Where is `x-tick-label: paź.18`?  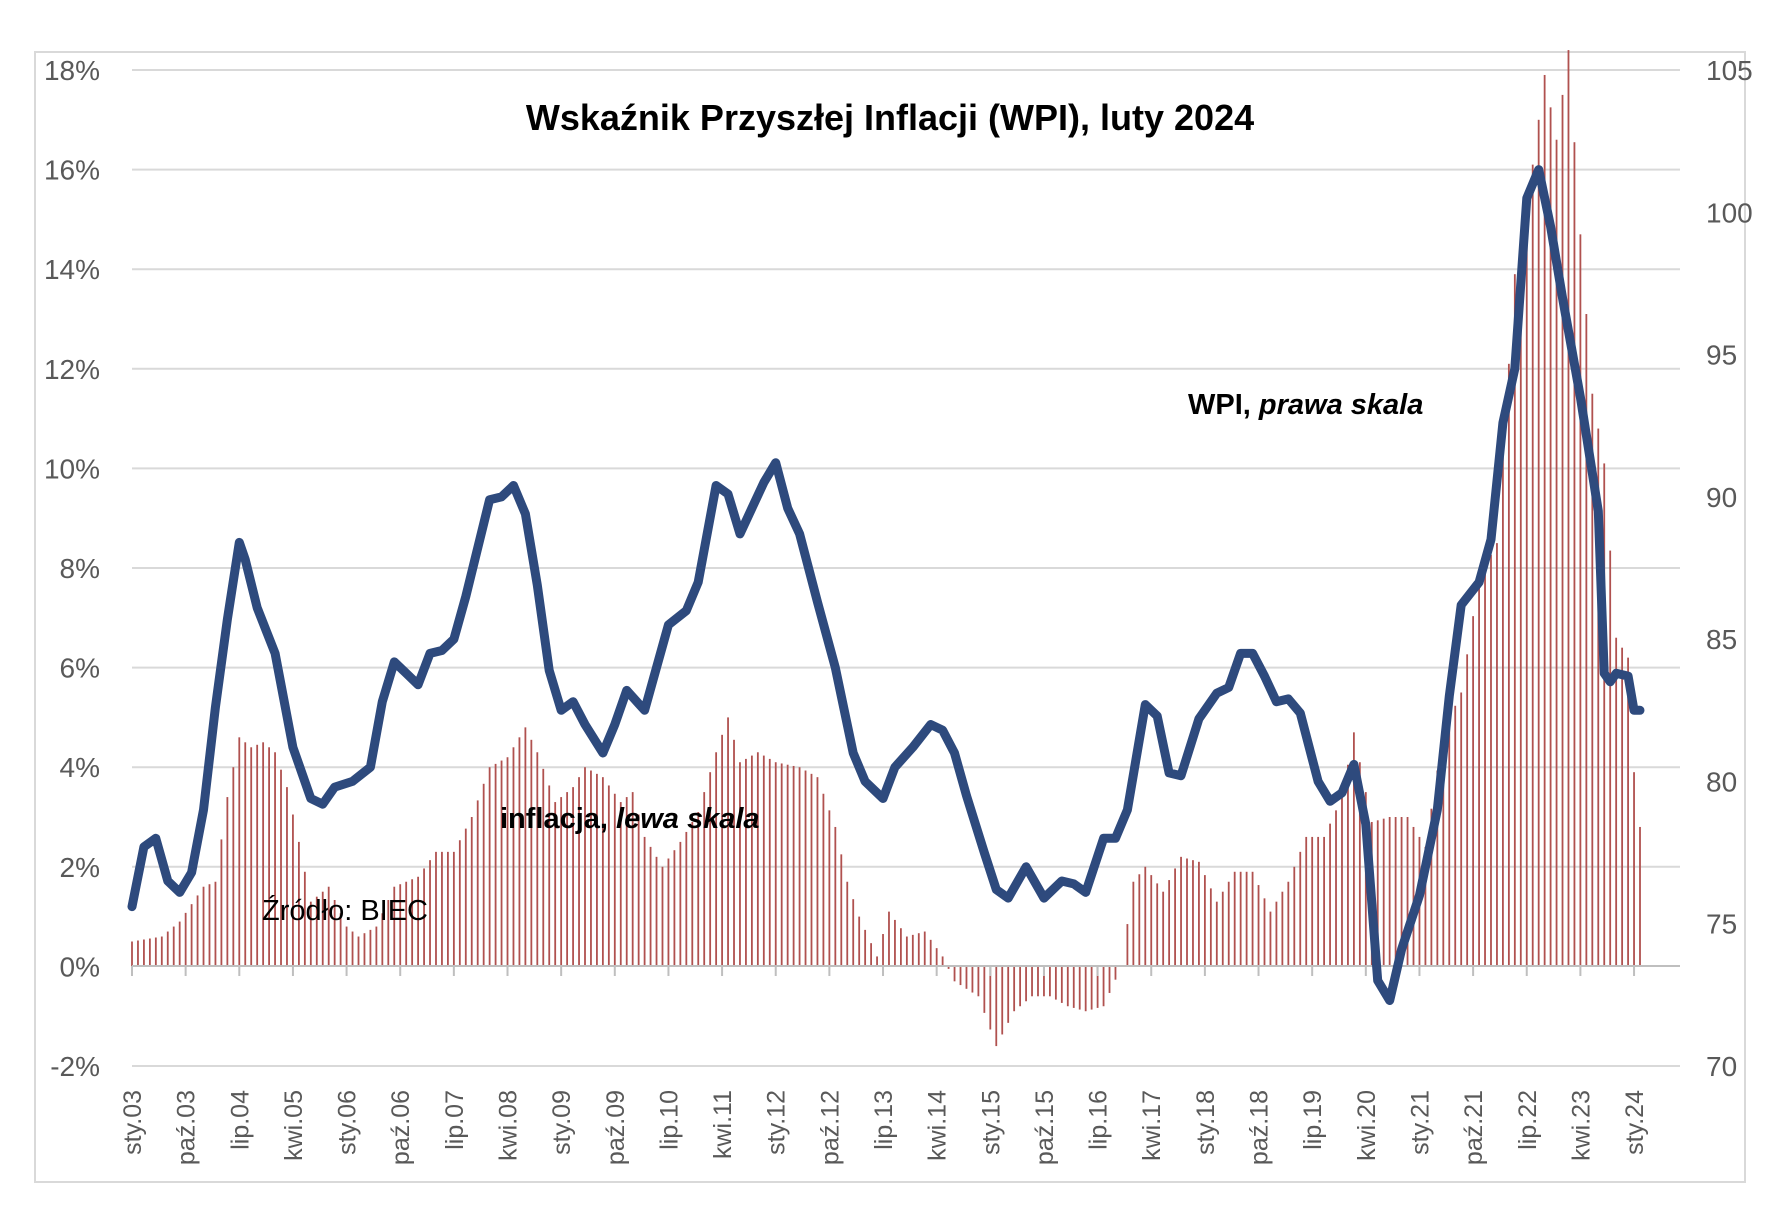
x-tick-label: paź.18 is located at coordinates (1260, 1127).